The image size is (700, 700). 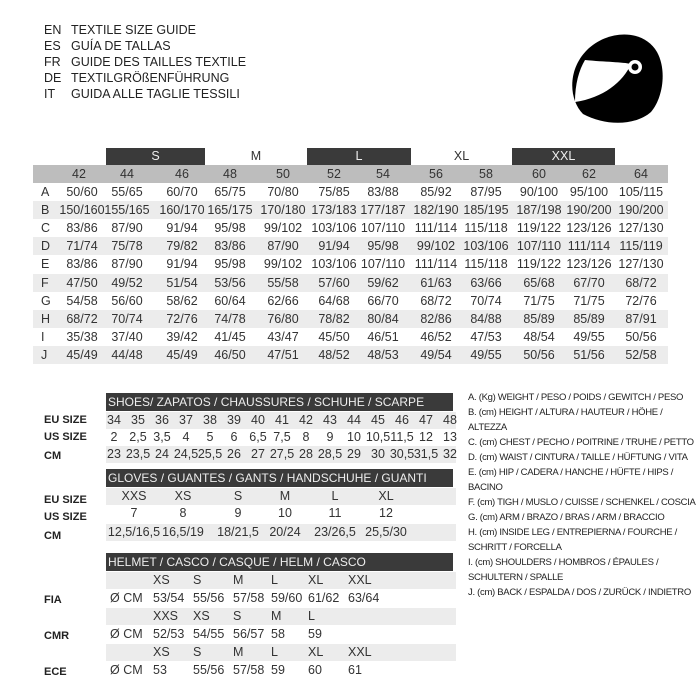 I want to click on table-cell: 123/126, so click(x=589, y=264).